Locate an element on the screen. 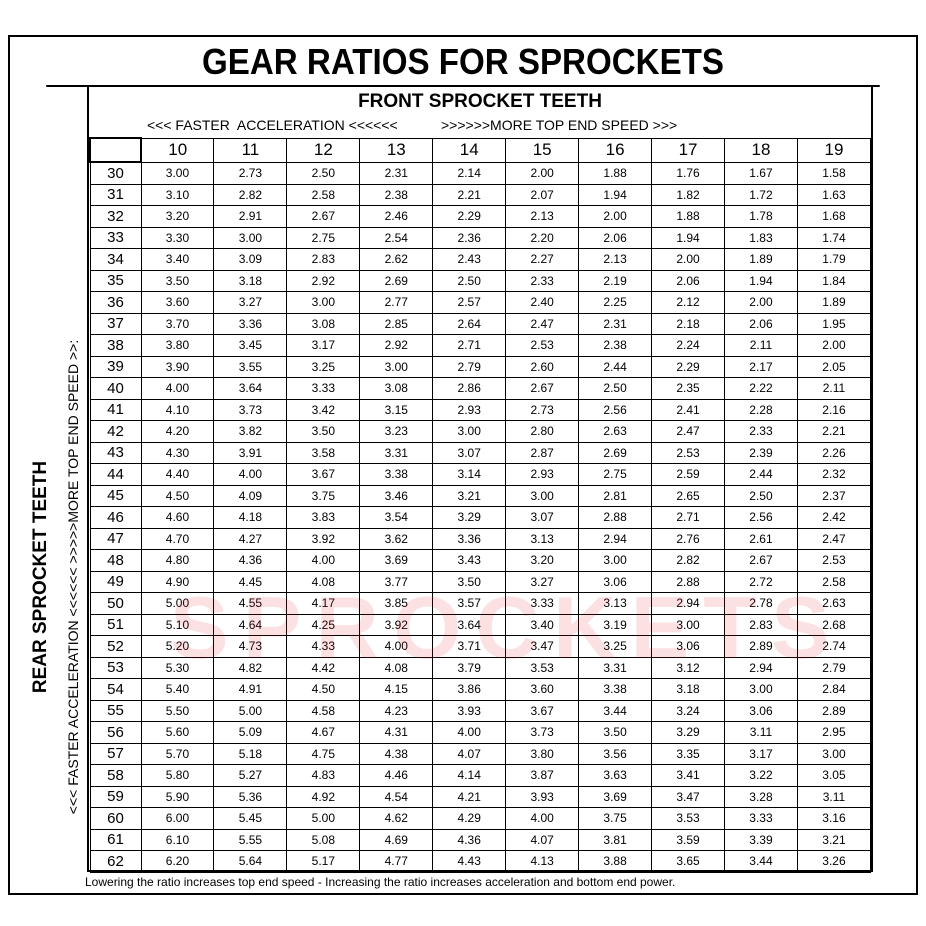  row-label: 50 is located at coordinates (115, 603).